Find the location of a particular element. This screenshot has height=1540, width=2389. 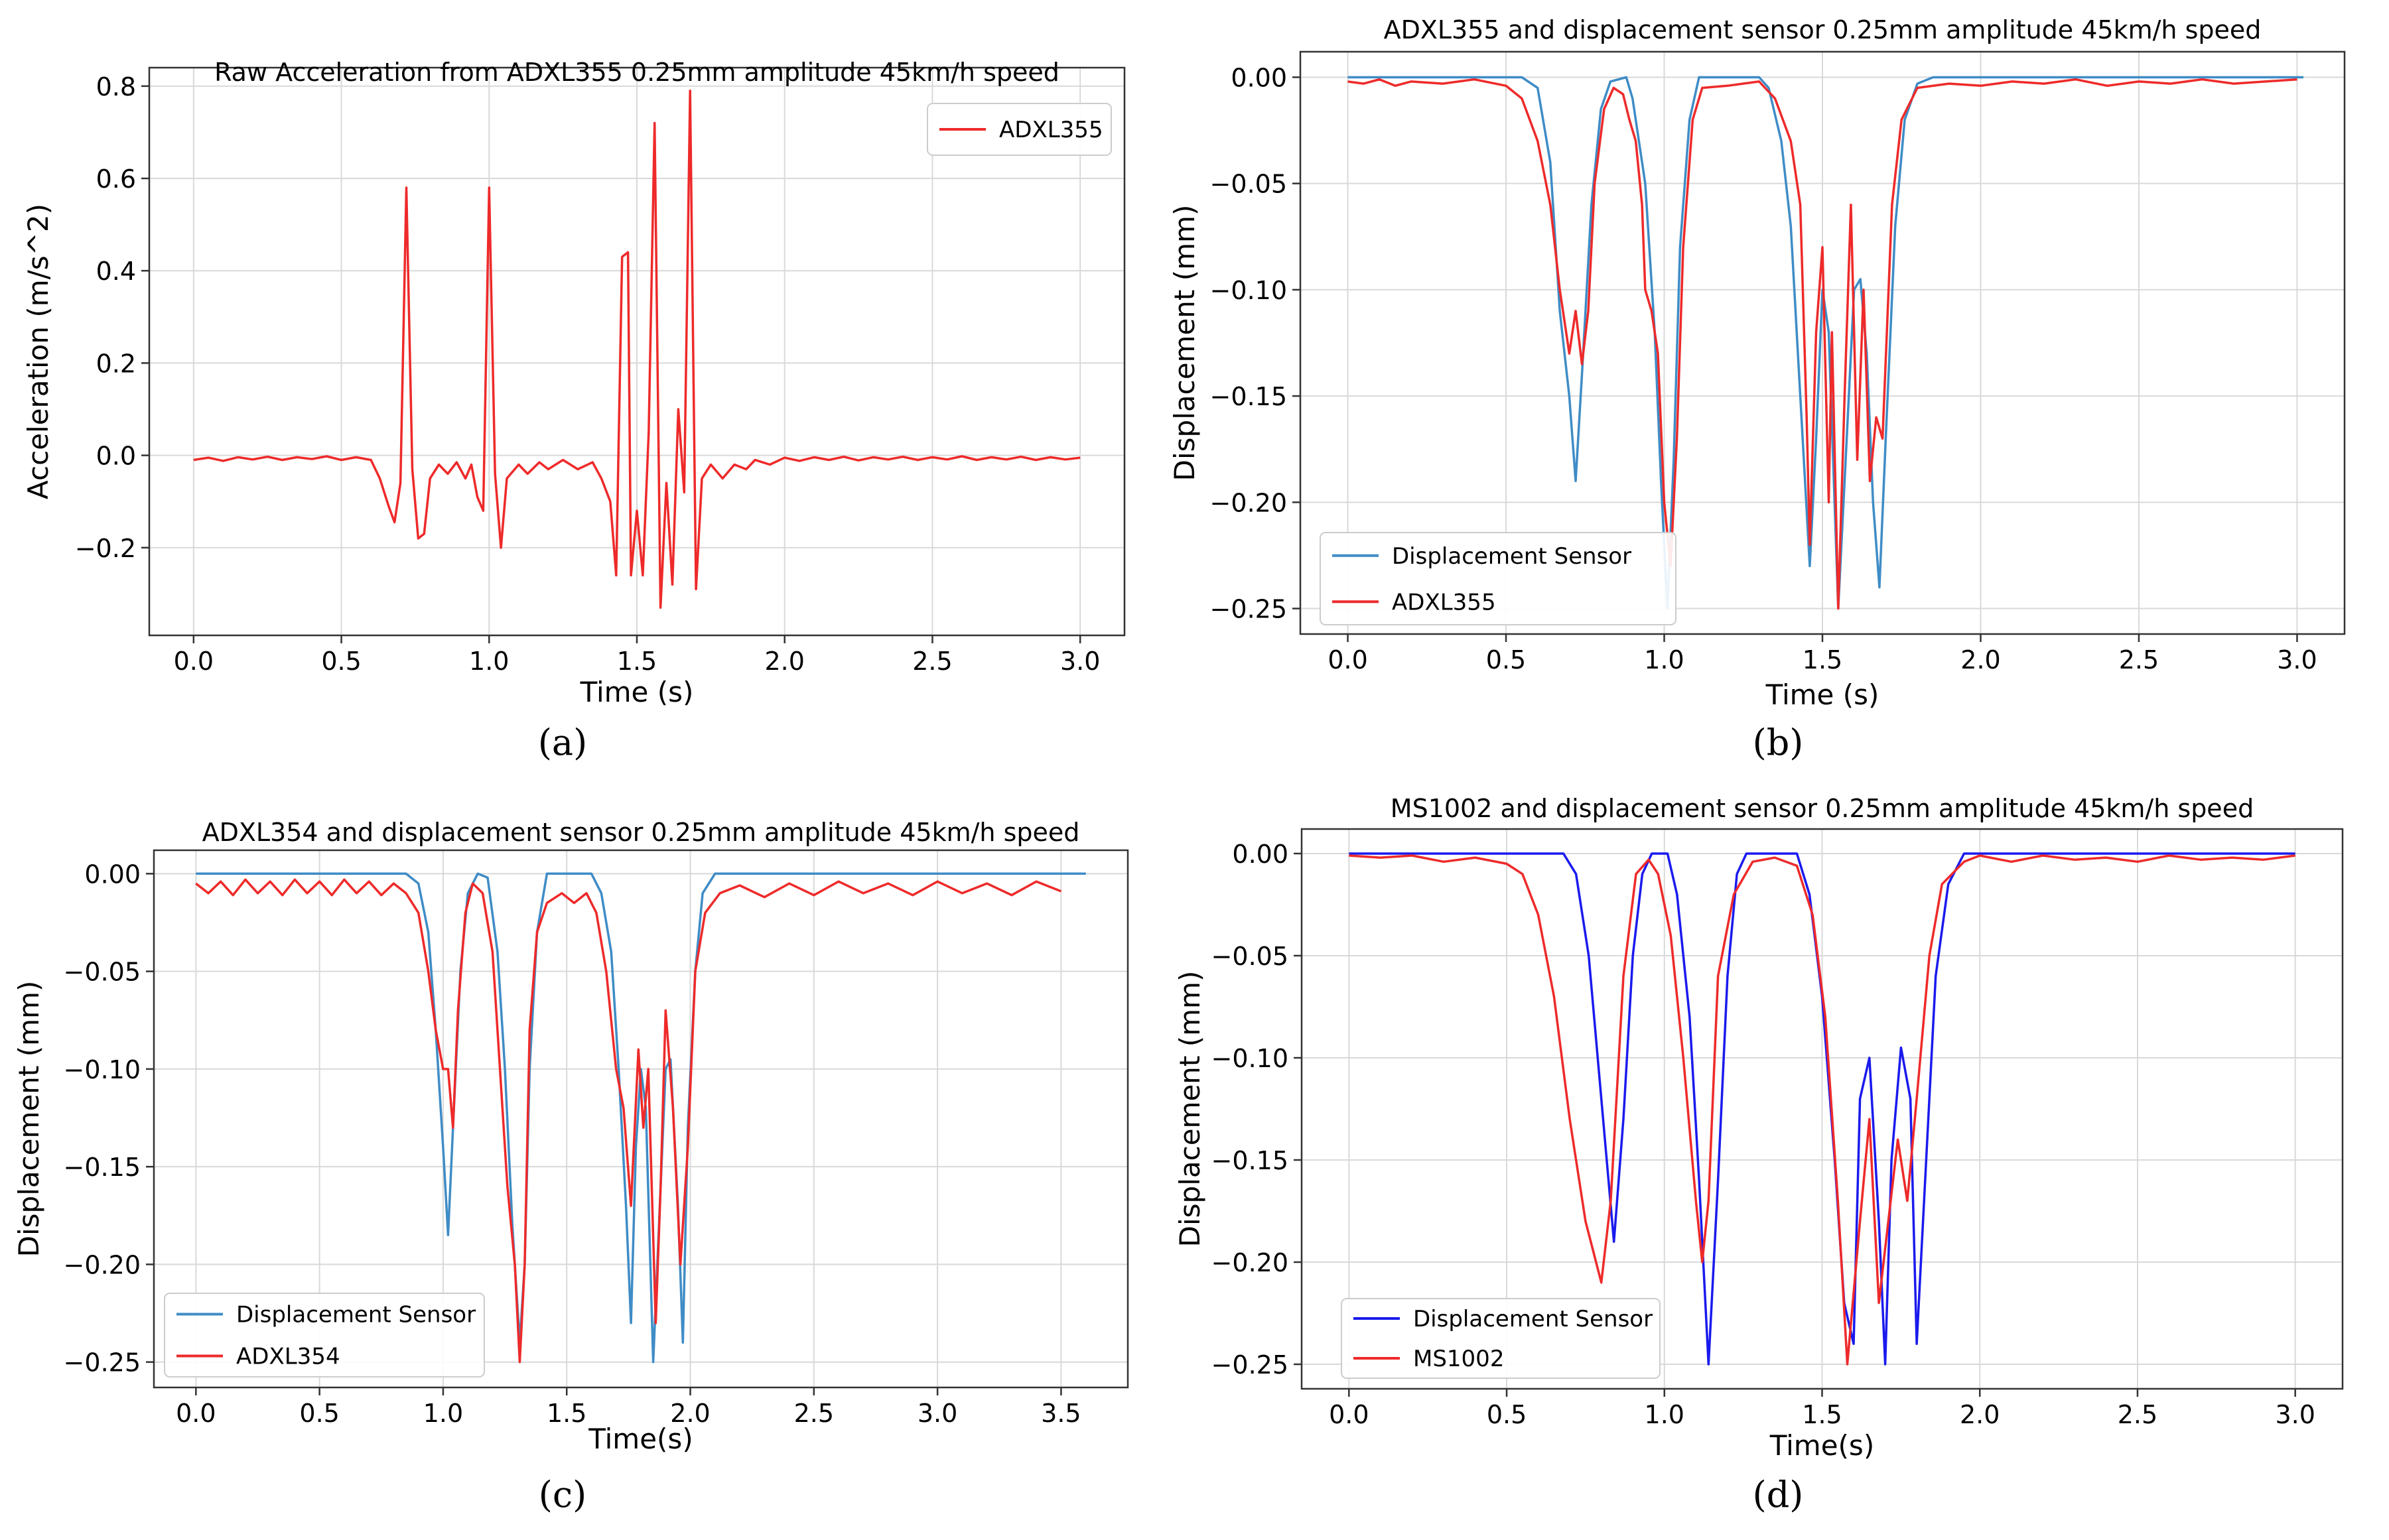

y-tick-label: 0.6 is located at coordinates (116, 179).